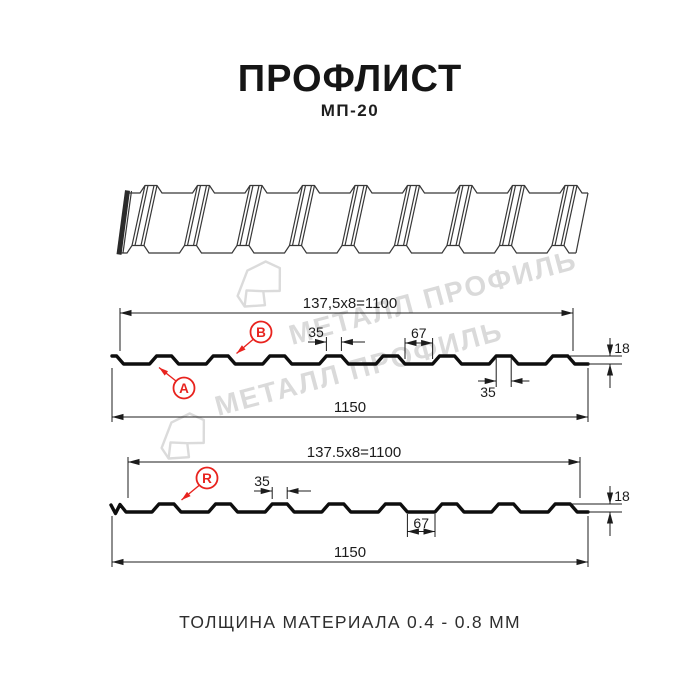  I want to click on marker-a-circle, so click(184, 388).